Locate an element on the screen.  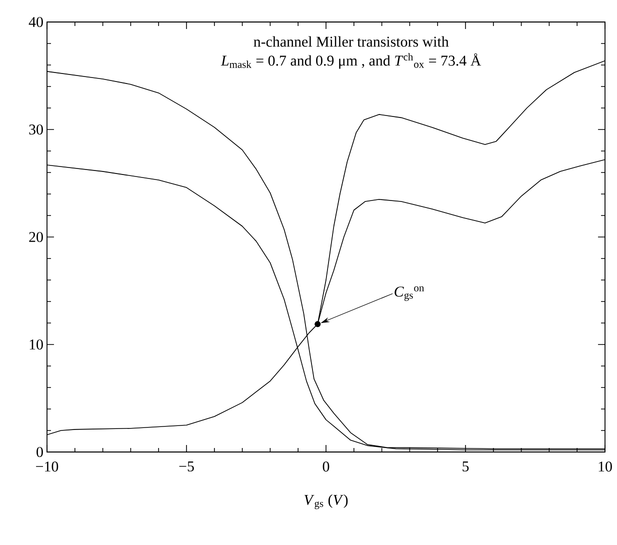
annotation: n-channel Miller transistors with is located at coordinates (351, 41).